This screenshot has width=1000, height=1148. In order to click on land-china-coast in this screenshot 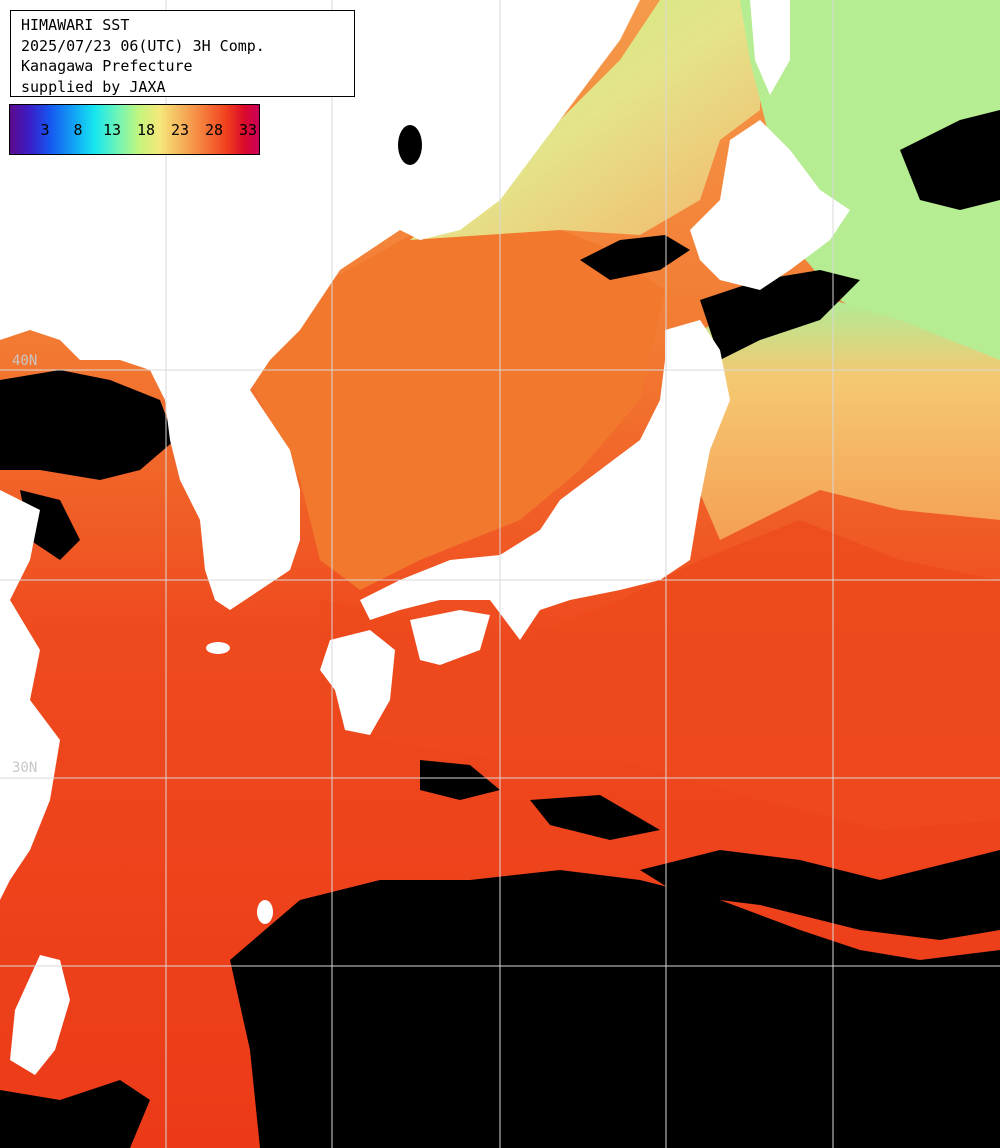, I will do `click(30, 695)`.